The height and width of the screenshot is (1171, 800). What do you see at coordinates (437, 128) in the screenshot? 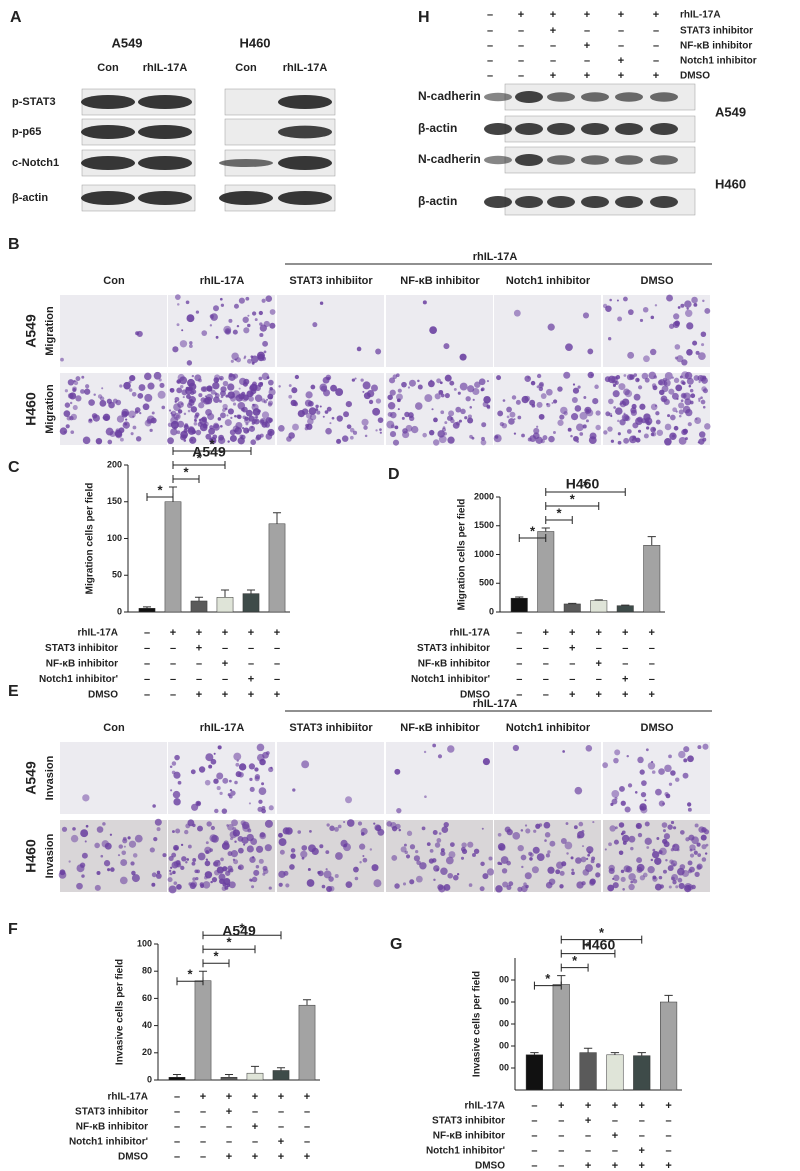
I see `row-label: β-actin` at bounding box center [437, 128].